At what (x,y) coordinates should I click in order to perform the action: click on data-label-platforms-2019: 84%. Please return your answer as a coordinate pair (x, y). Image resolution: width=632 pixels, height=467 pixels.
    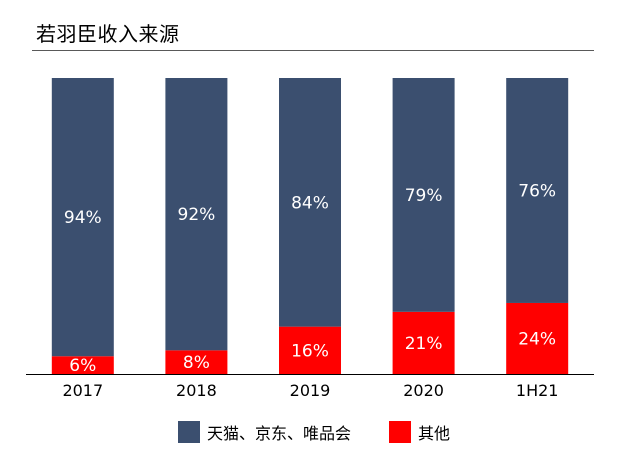
    Looking at the image, I should click on (310, 203).